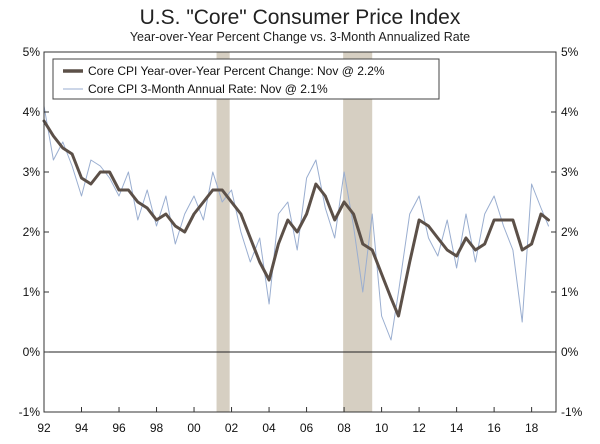  What do you see at coordinates (570, 172) in the screenshot?
I see `y-tick-right-label: 3%` at bounding box center [570, 172].